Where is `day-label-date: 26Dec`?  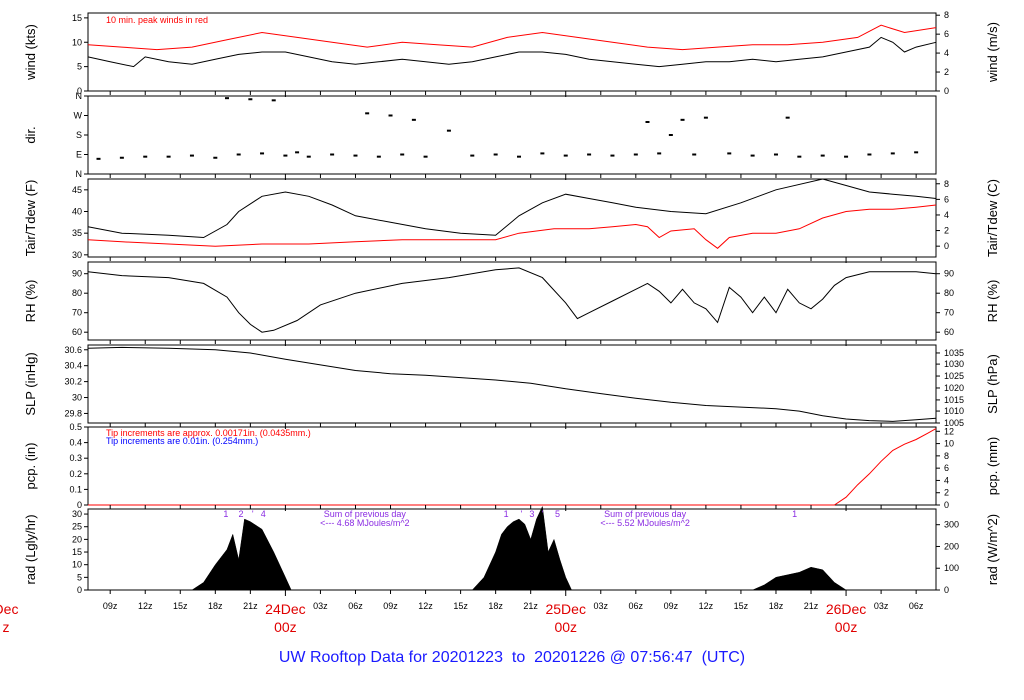
day-label-date: 26Dec is located at coordinates (846, 609).